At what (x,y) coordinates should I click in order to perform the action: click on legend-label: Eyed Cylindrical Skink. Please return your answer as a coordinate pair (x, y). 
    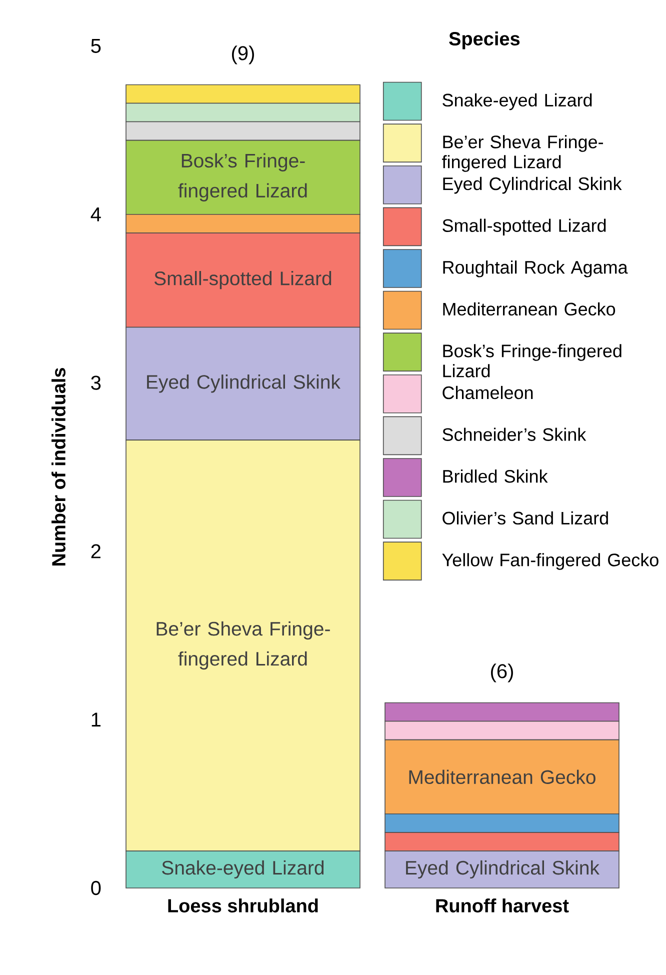
    Looking at the image, I should click on (532, 185).